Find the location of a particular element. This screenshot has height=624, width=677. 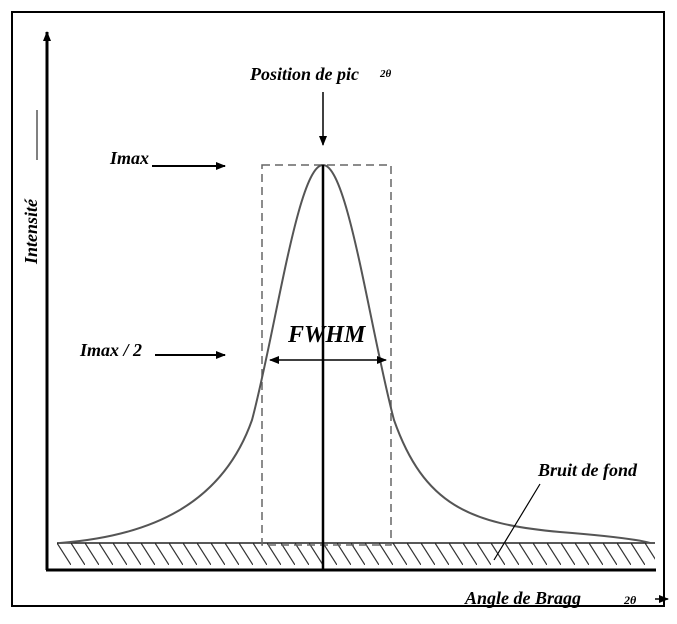

background-label: Bruit de fond is located at coordinates (587, 470).